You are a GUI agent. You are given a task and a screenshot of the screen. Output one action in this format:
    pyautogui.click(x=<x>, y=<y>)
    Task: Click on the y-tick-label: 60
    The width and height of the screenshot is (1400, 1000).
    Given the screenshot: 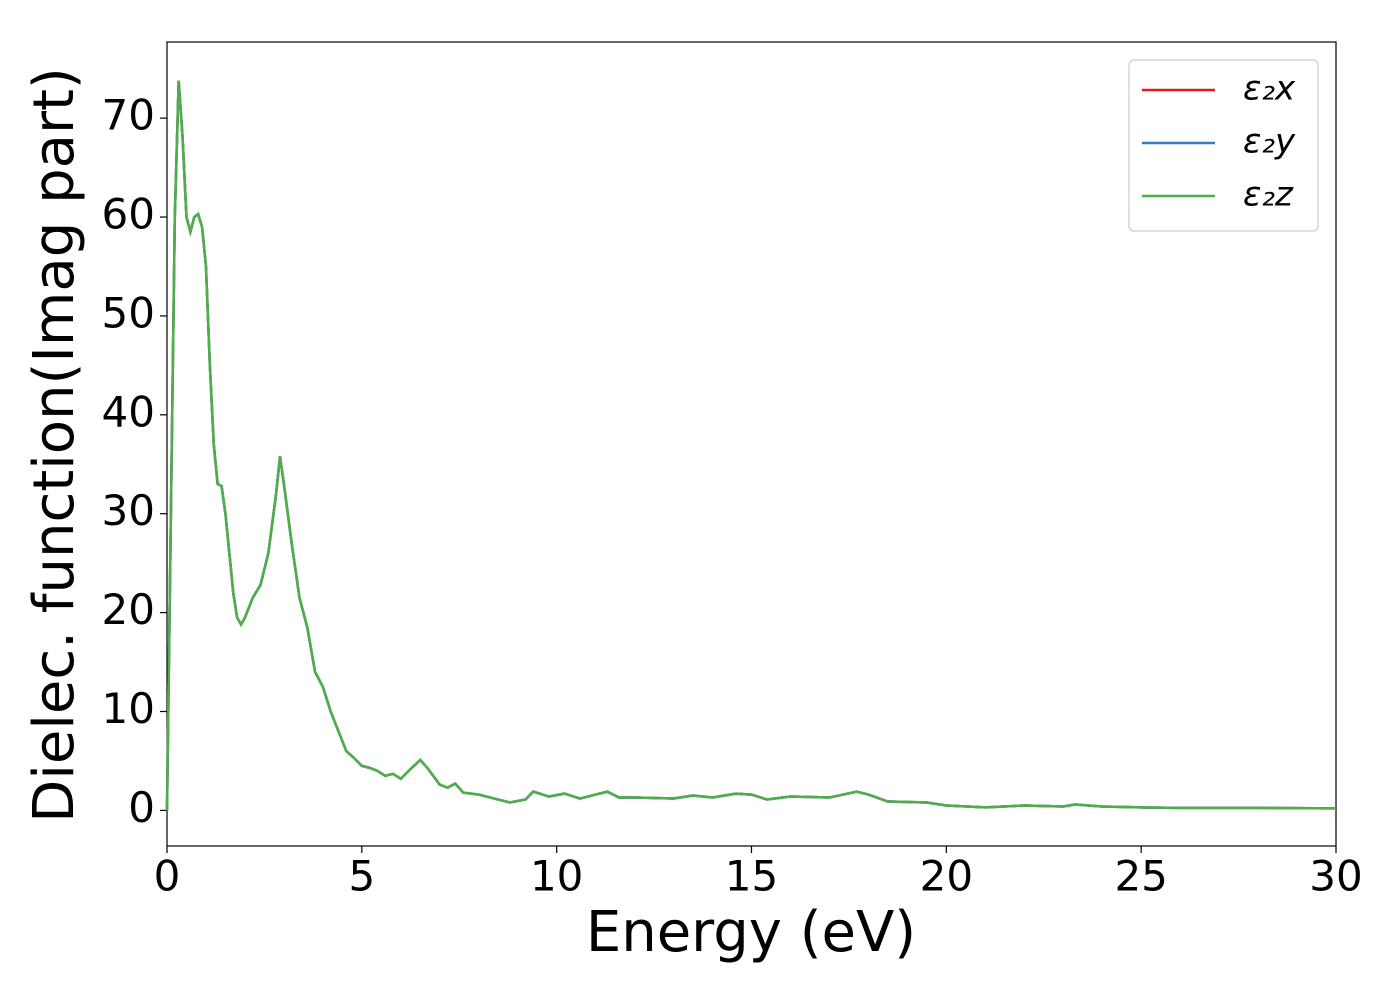 What is the action you would take?
    pyautogui.click(x=128, y=214)
    